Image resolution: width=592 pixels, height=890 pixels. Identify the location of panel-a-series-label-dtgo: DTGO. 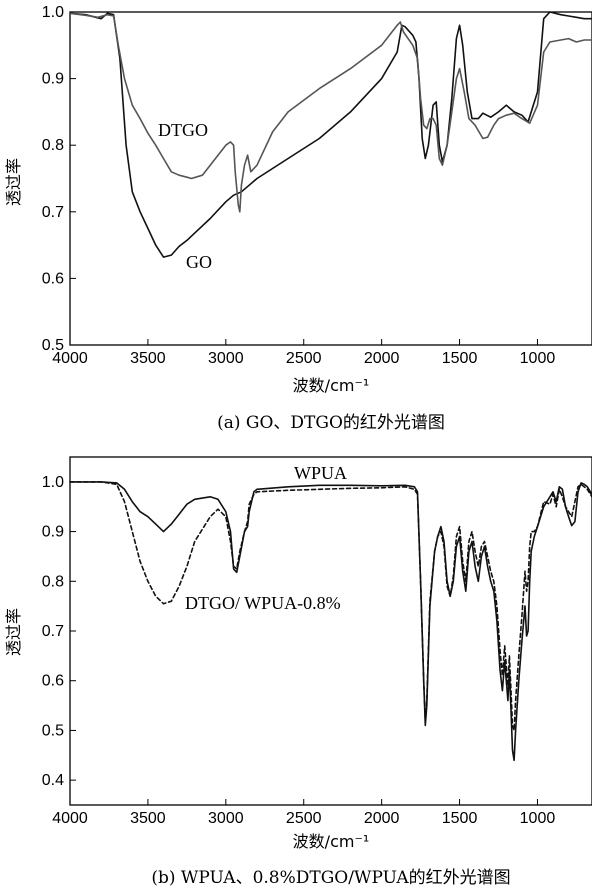
(183, 130).